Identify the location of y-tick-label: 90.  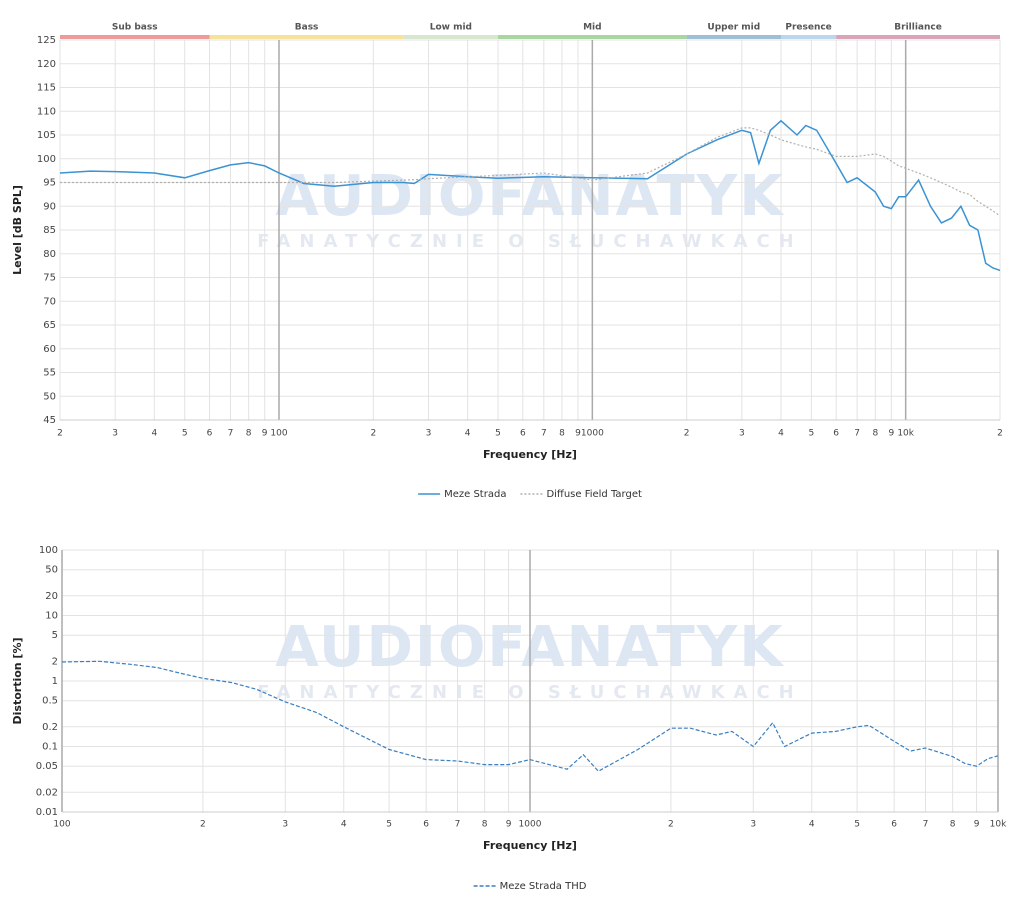
(49, 206).